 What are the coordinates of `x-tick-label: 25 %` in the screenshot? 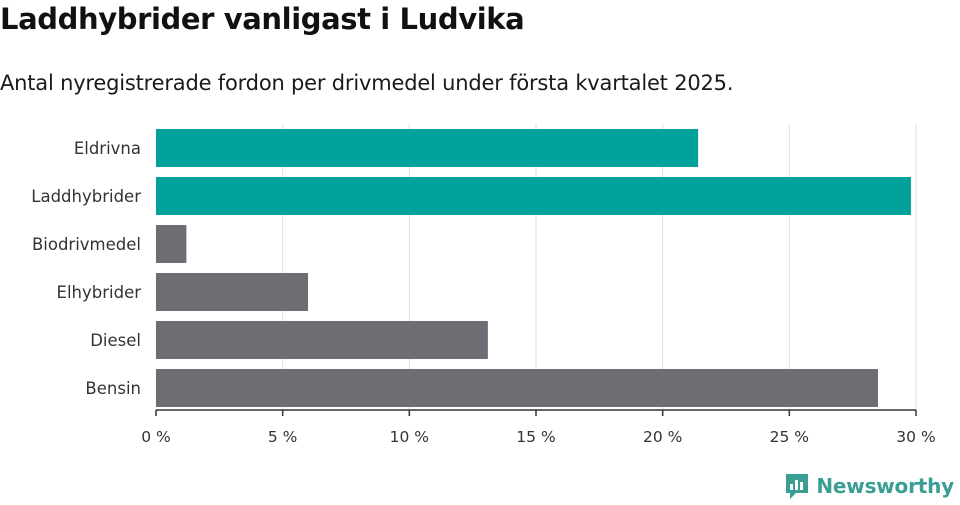 It's located at (789, 437).